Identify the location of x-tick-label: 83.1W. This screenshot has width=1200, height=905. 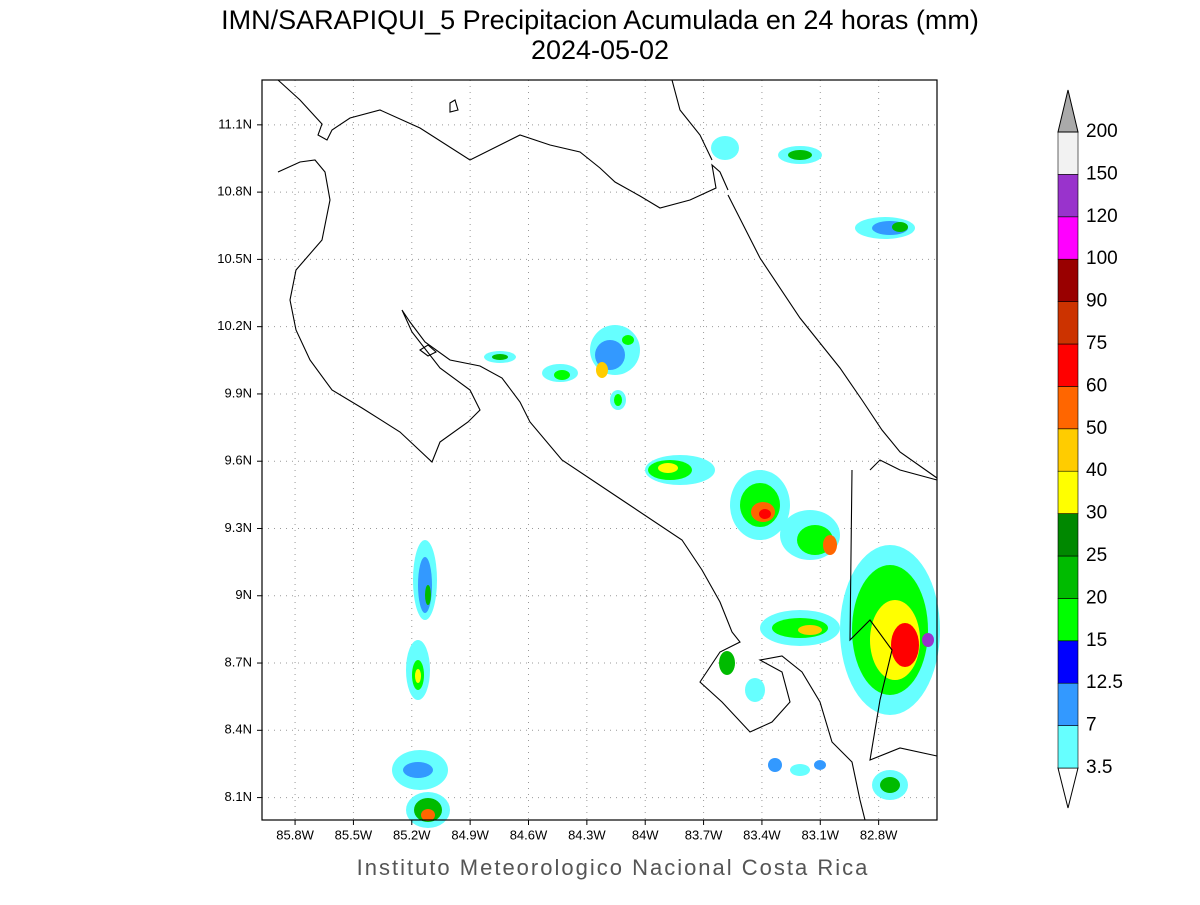
(820, 834).